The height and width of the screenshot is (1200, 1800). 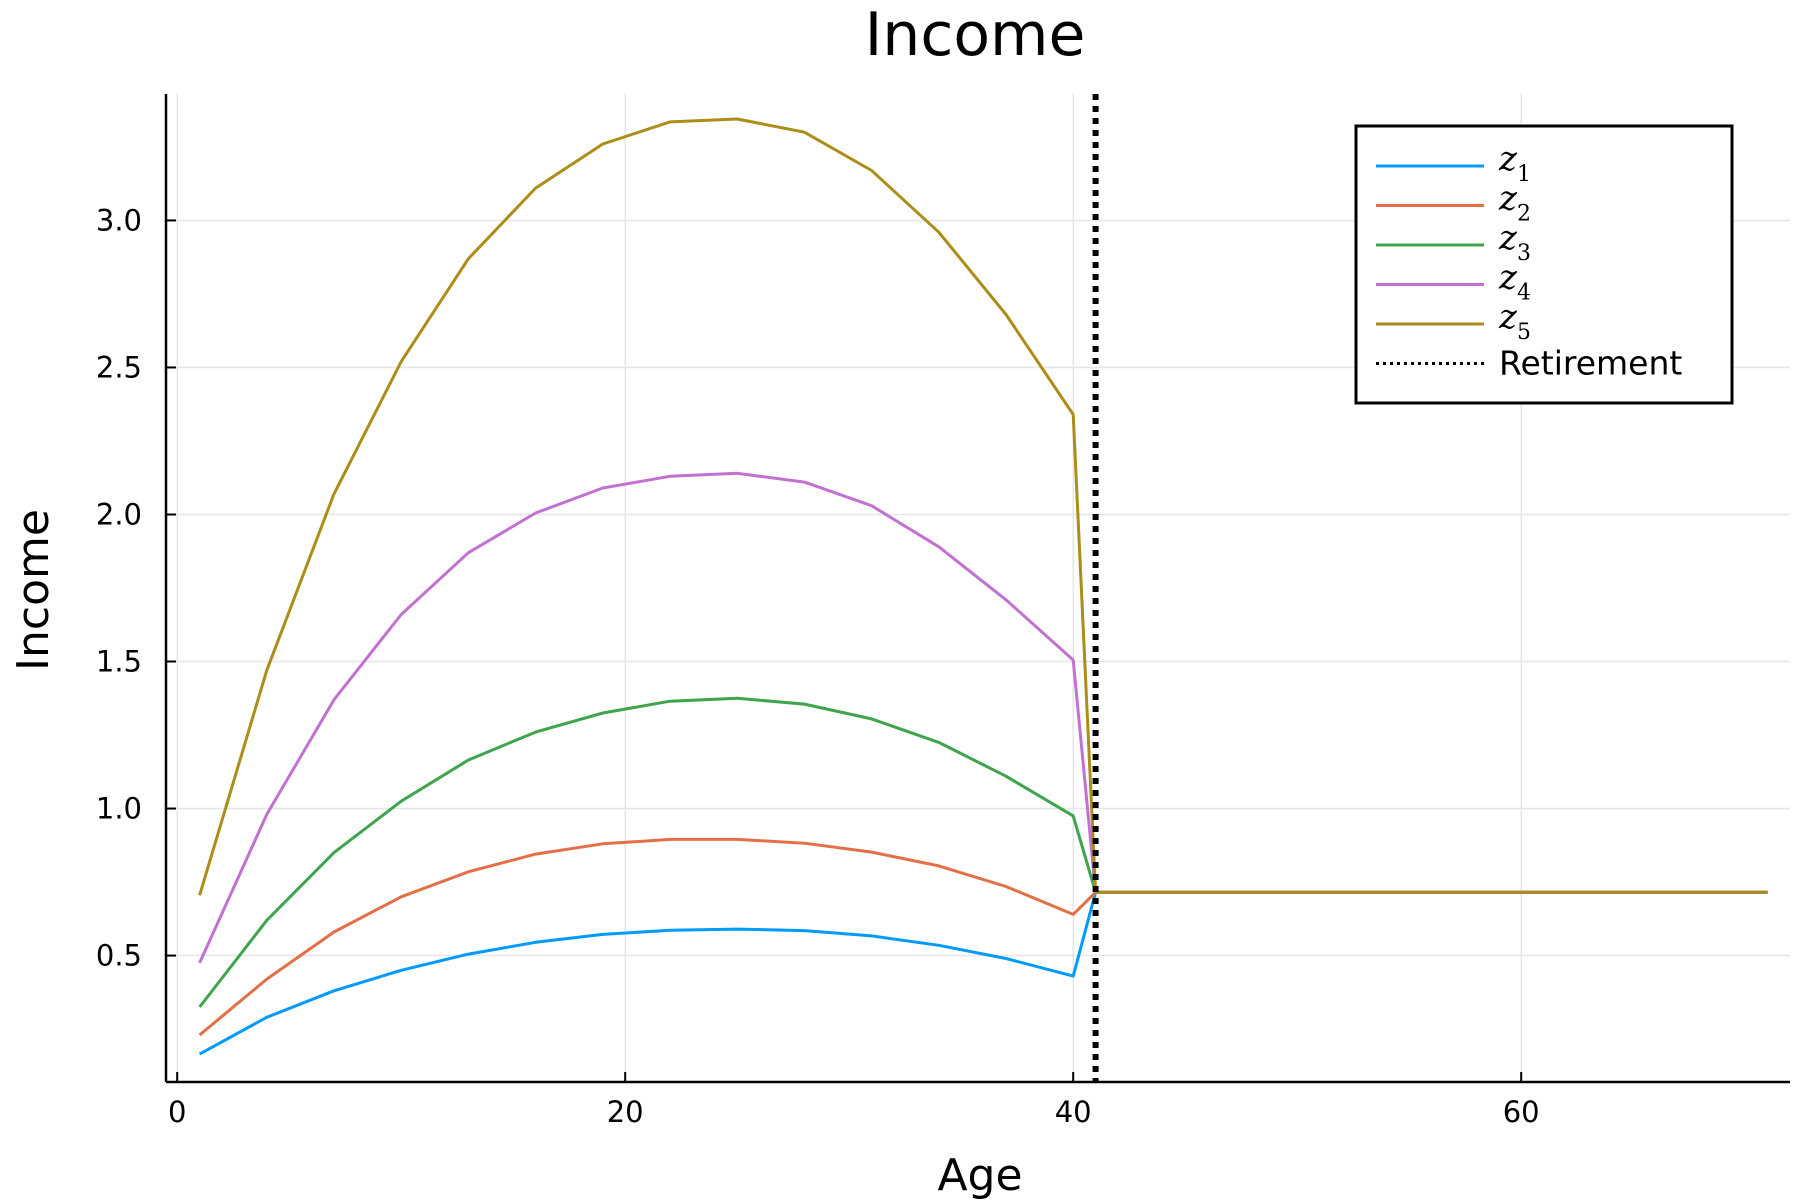 What do you see at coordinates (1524, 253) in the screenshot?
I see `legend-subscript-z3: 3` at bounding box center [1524, 253].